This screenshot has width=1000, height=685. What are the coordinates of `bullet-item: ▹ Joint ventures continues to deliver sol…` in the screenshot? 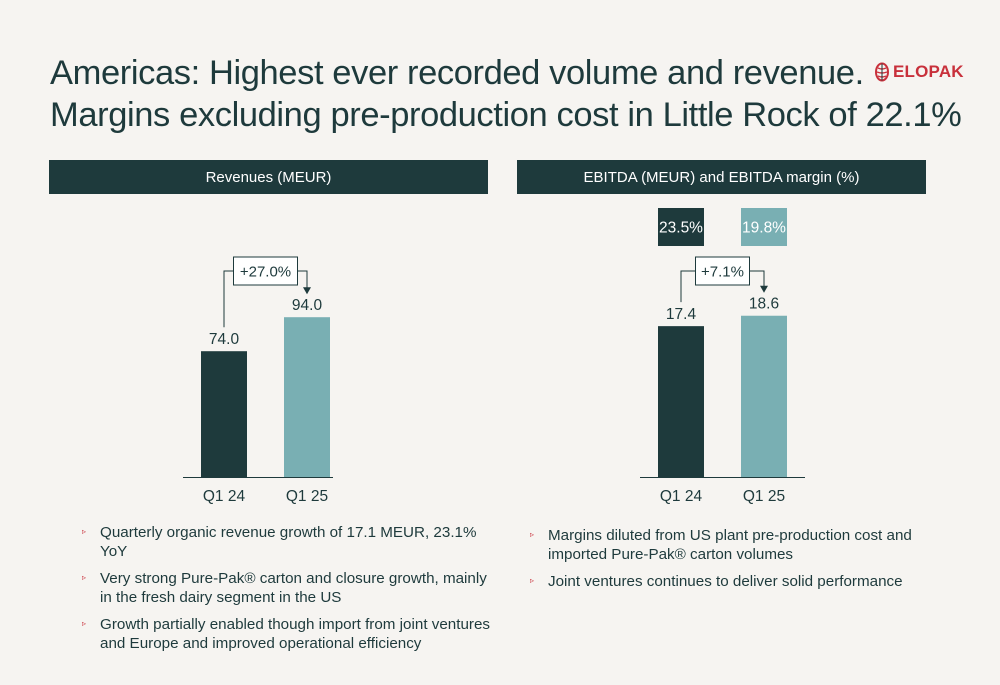 It's located at (730, 581).